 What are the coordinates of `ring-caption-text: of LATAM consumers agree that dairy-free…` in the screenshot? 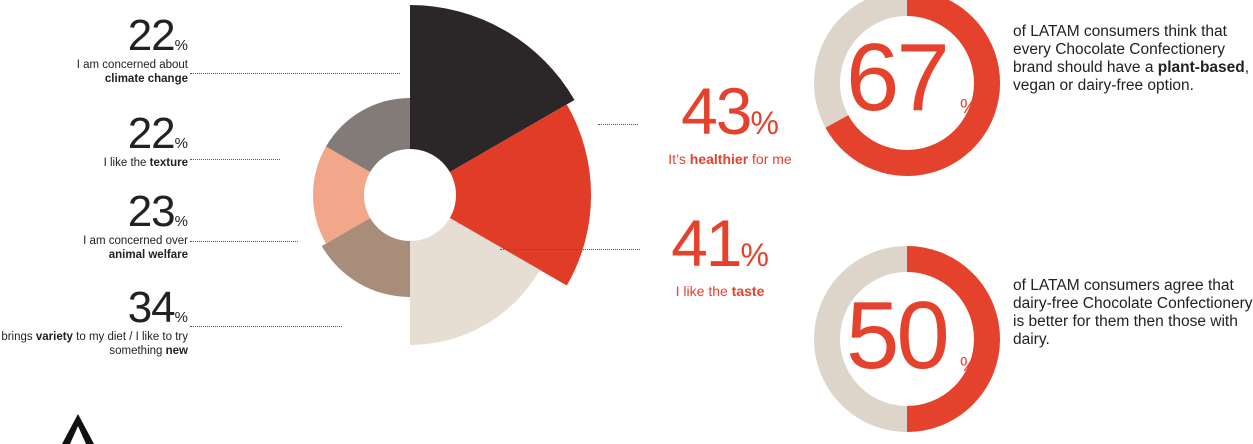 It's located at (1133, 312).